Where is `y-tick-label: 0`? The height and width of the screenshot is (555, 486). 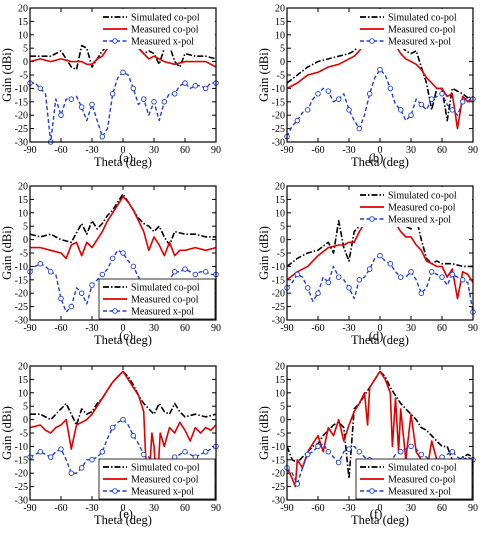 y-tick-label: 0 is located at coordinates (282, 62).